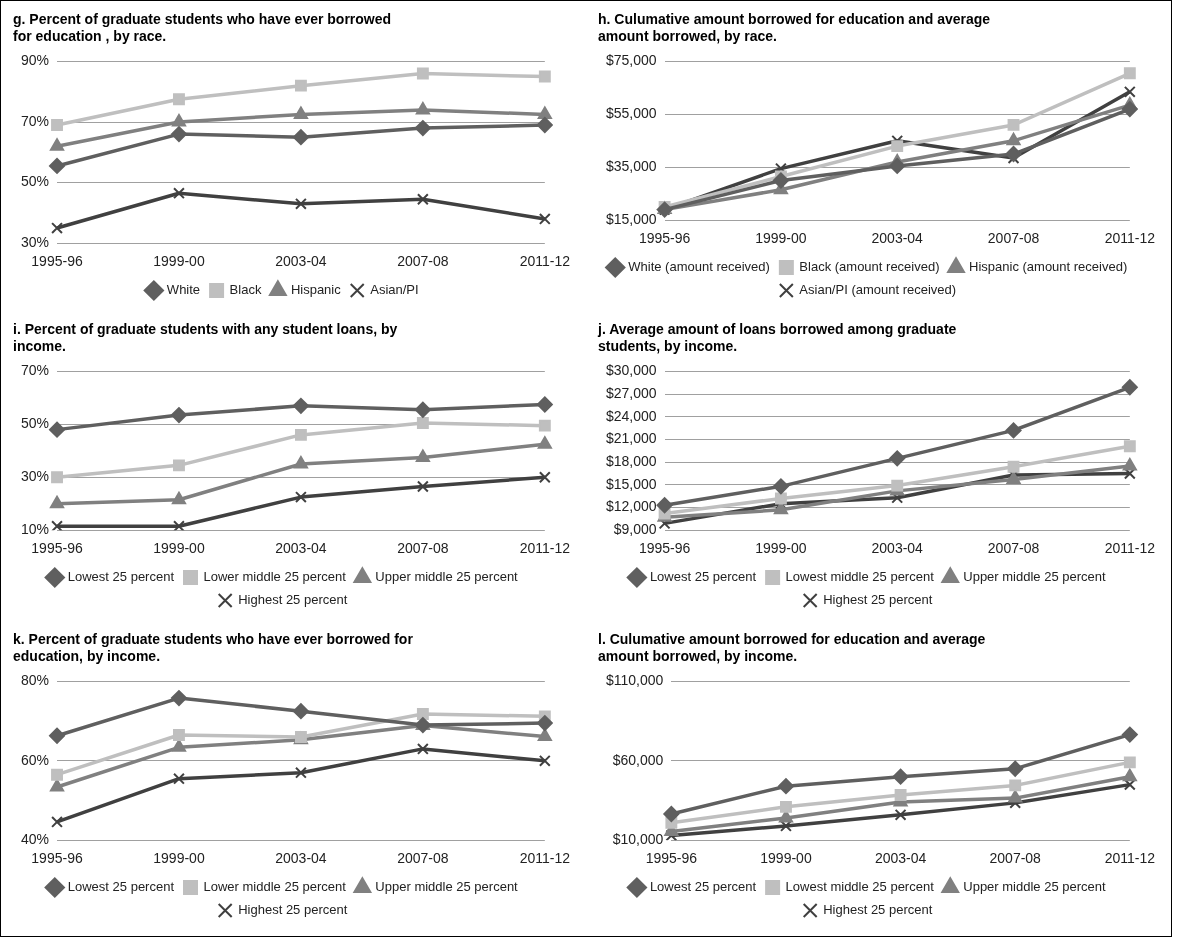 The width and height of the screenshot is (1178, 943). Describe the element at coordinates (631, 415) in the screenshot. I see `y-tick-label: $24,000` at that location.